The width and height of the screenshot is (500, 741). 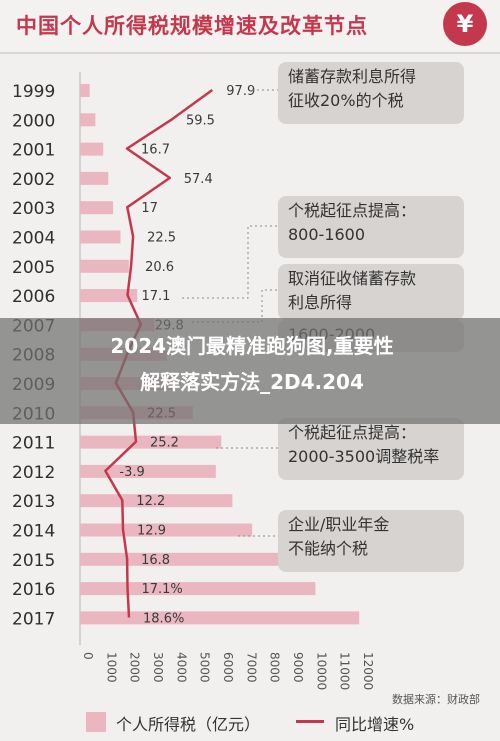 I want to click on headline-line-1: 2024澳门最精准跑狗图,重要性, so click(x=252, y=346).